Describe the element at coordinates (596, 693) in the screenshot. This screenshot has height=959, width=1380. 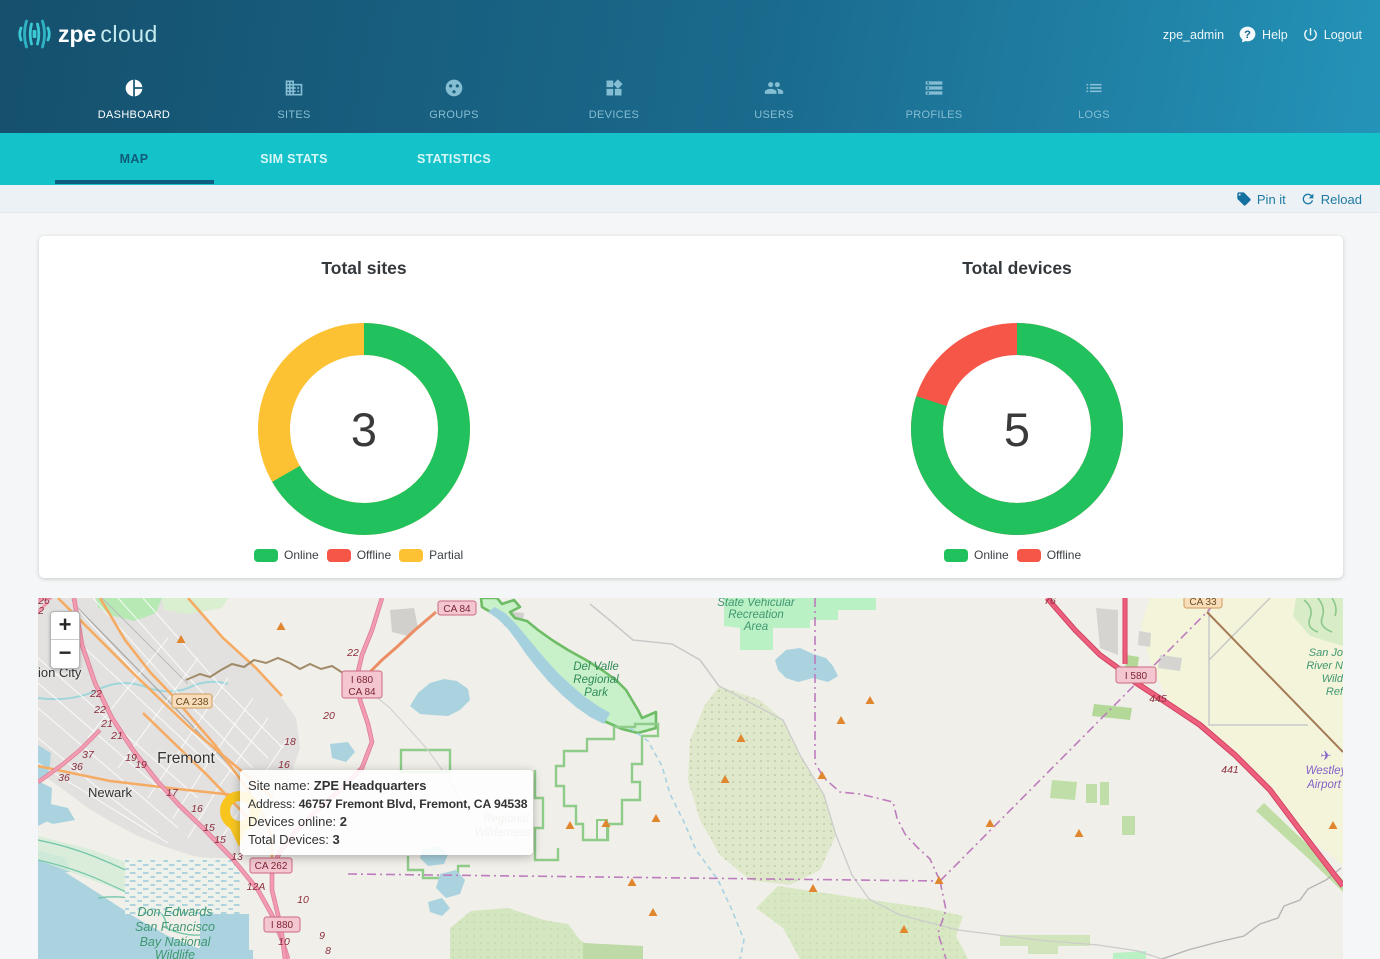
I see `svg-text: Park` at that location.